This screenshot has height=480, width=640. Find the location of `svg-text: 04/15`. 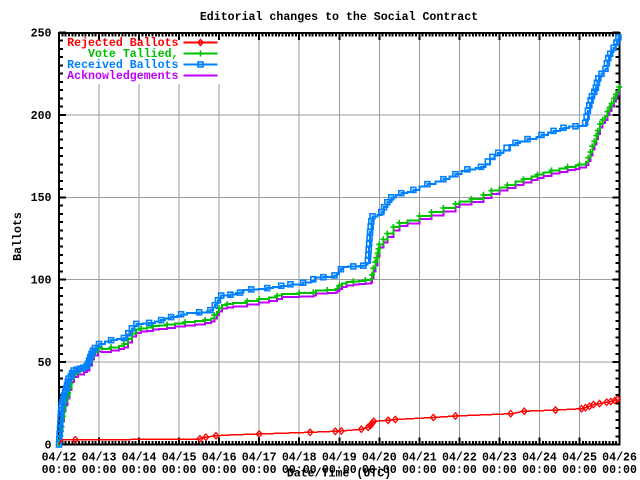

svg-text: 04/15 is located at coordinates (179, 458).